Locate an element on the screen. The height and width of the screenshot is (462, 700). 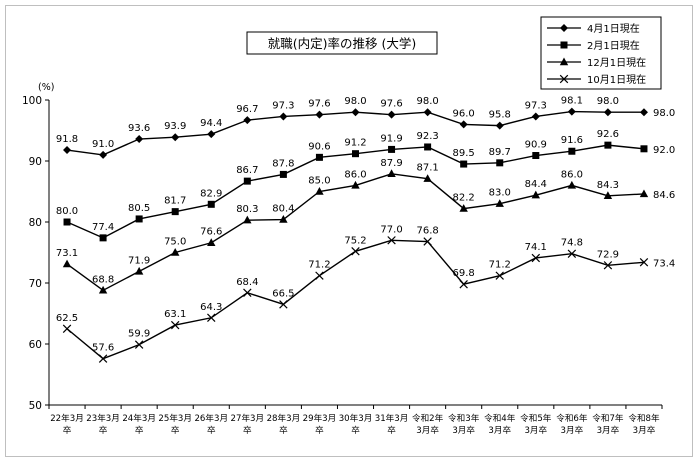
chart-title-border is located at coordinates (342, 43).